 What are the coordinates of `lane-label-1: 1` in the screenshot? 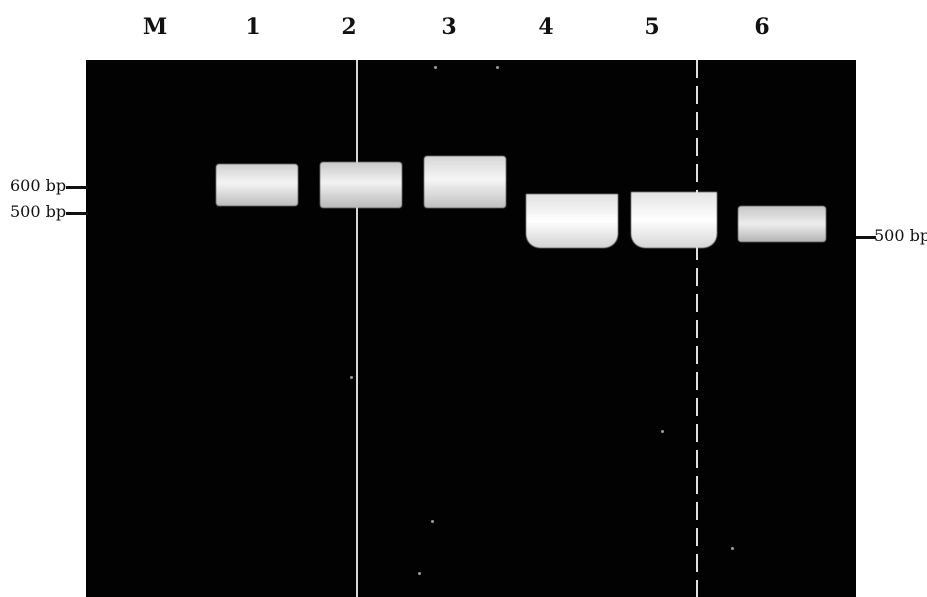 It's located at (253, 27).